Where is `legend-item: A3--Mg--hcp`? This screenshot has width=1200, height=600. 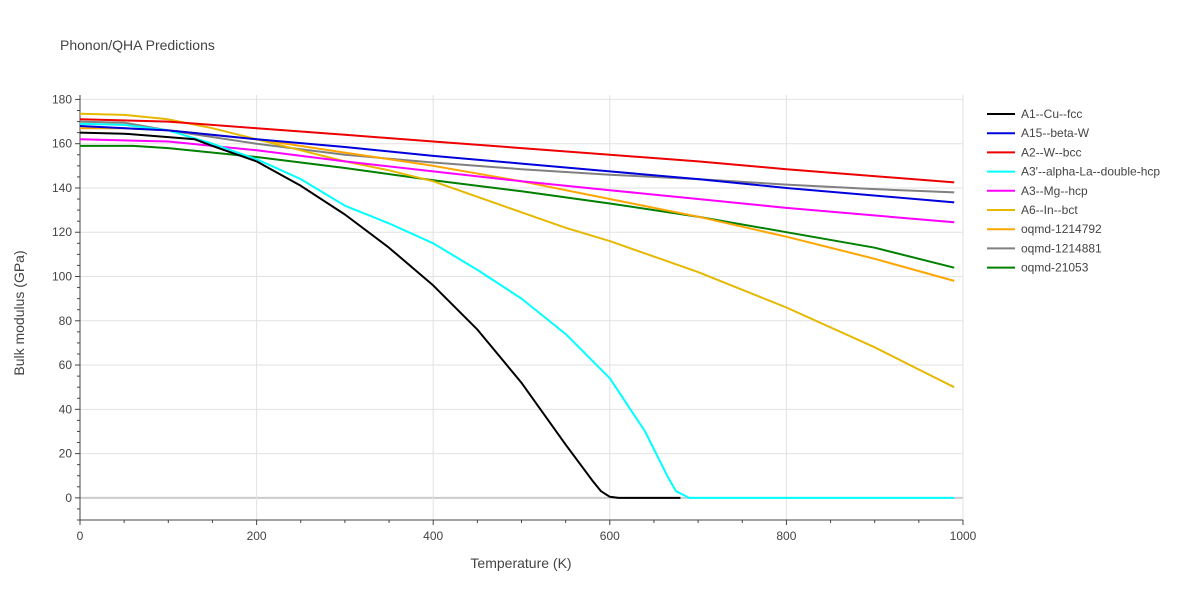 legend-item: A3--Mg--hcp is located at coordinates (1037, 191).